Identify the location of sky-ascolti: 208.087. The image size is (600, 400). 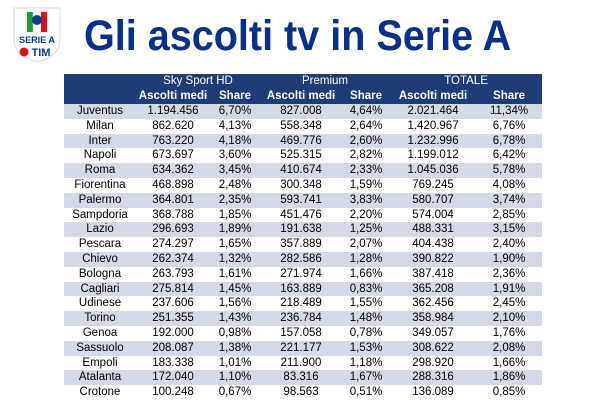
(173, 348).